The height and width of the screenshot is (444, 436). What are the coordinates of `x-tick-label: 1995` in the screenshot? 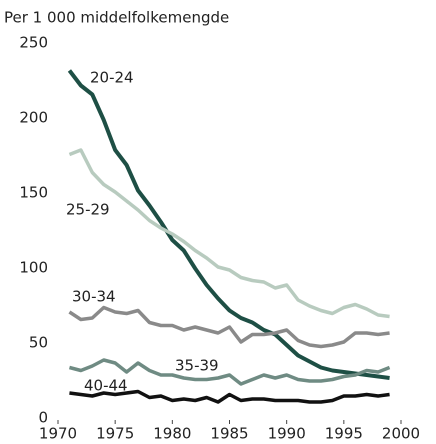 It's located at (344, 434).